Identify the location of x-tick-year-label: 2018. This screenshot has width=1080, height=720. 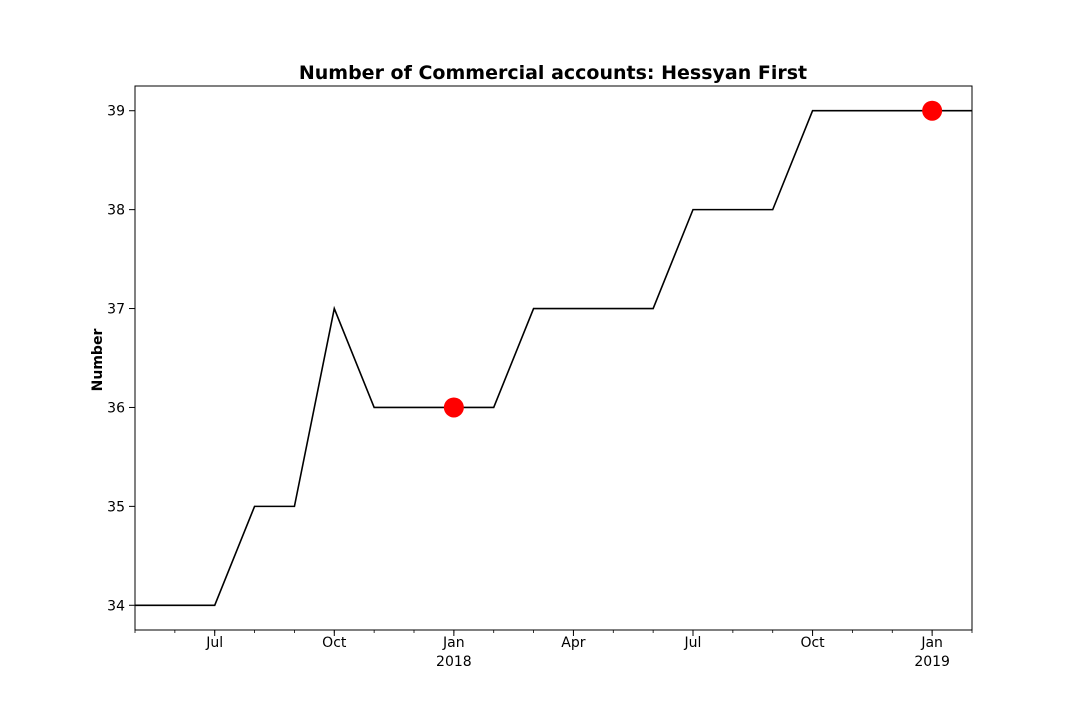
(454, 662).